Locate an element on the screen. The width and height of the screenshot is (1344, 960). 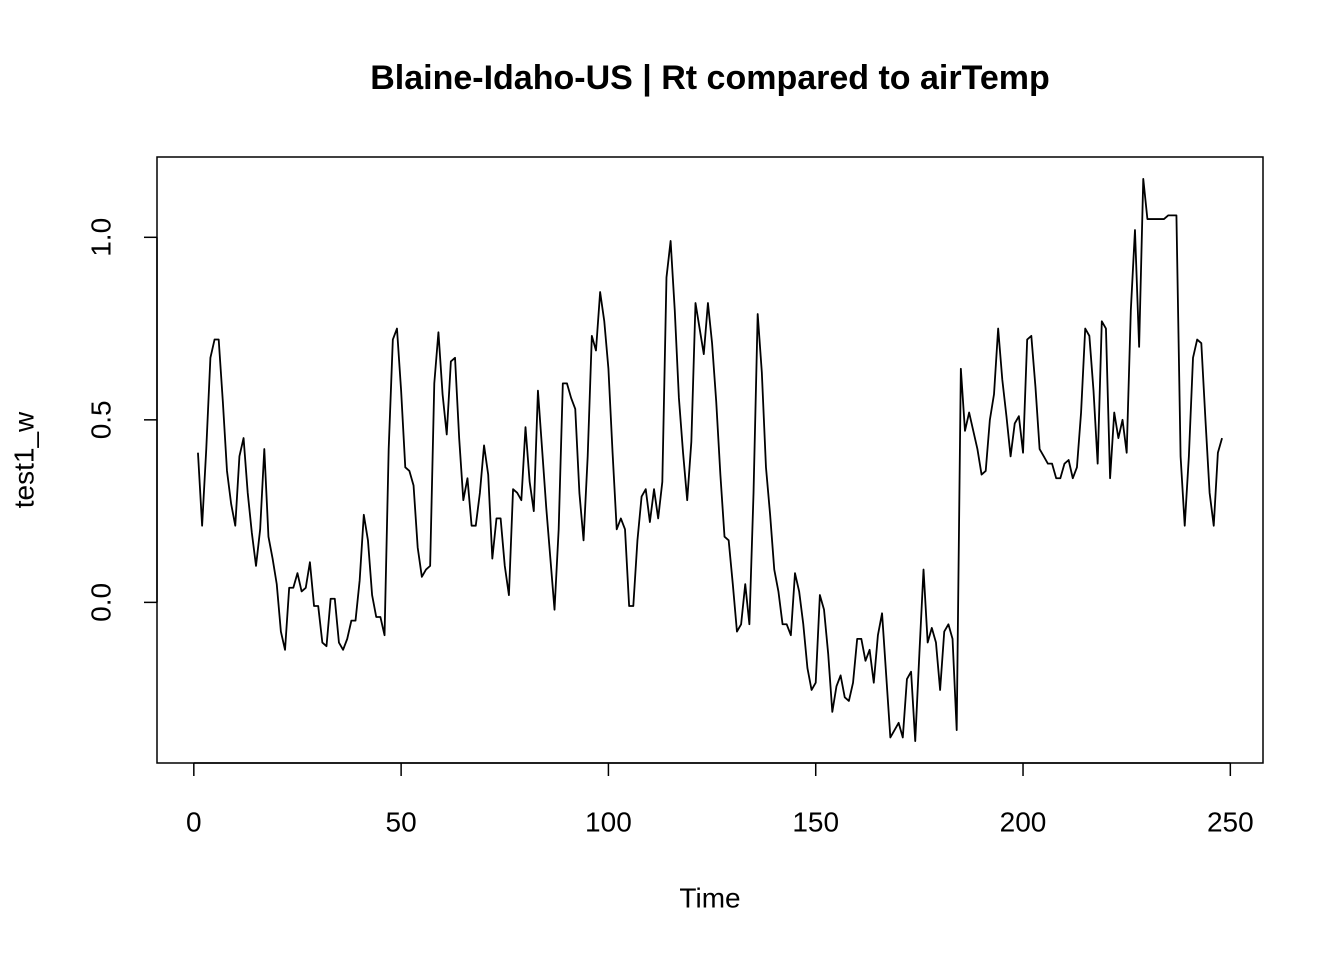
chart-title: Blaine-Idaho-US | Rt compared to airTemp is located at coordinates (710, 78).